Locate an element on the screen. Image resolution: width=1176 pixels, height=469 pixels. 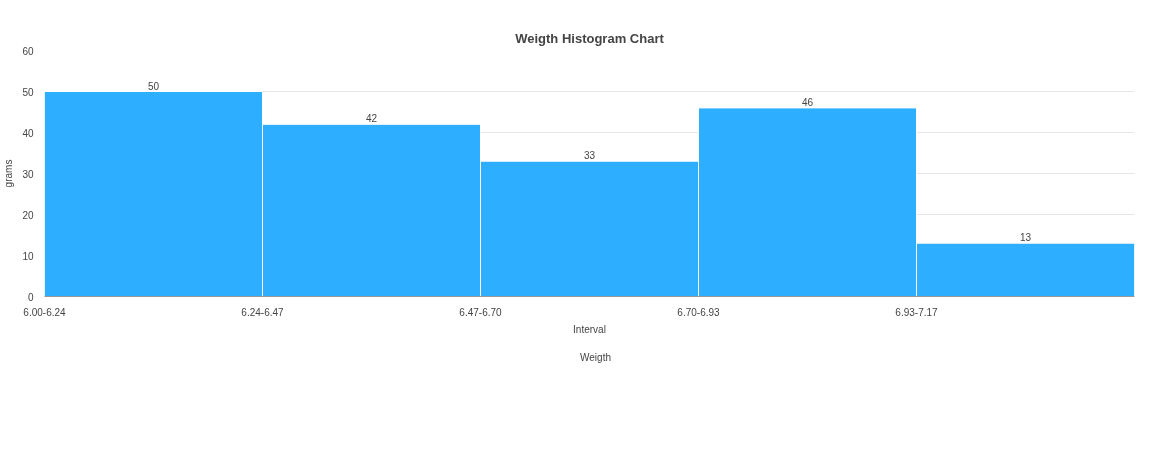
data-label: 13 is located at coordinates (1025, 238).